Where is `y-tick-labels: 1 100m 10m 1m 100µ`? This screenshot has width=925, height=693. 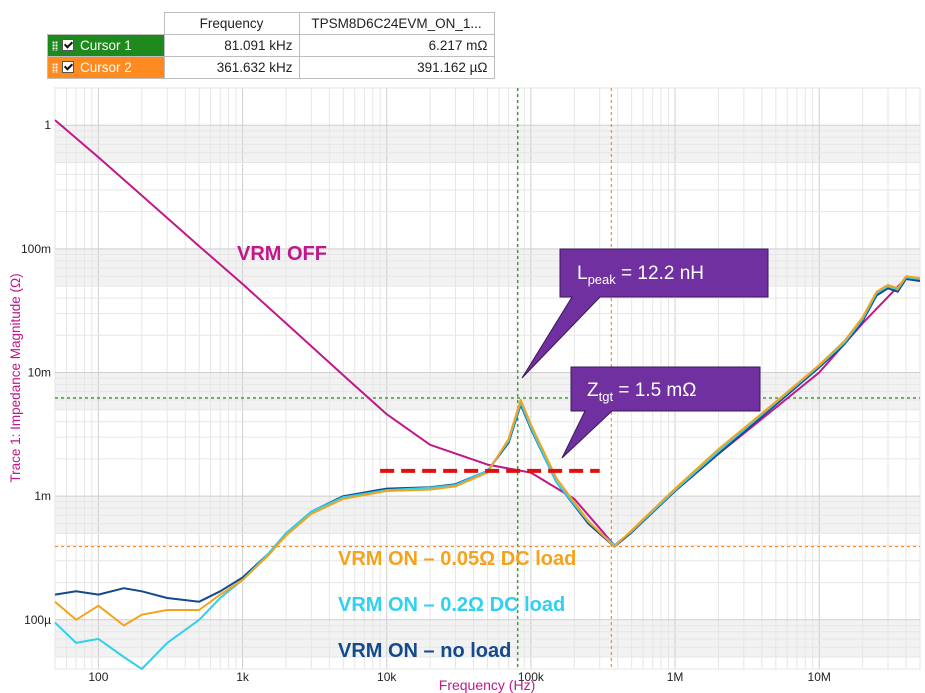 y-tick-labels: 1 100m 10m 1m 100µ is located at coordinates (36, 372).